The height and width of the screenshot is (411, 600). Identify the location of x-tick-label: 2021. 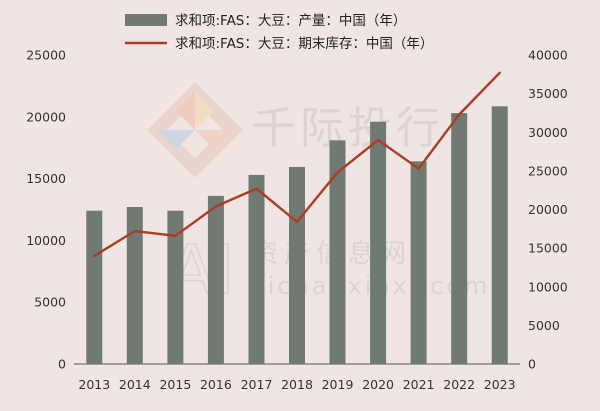
(419, 384).